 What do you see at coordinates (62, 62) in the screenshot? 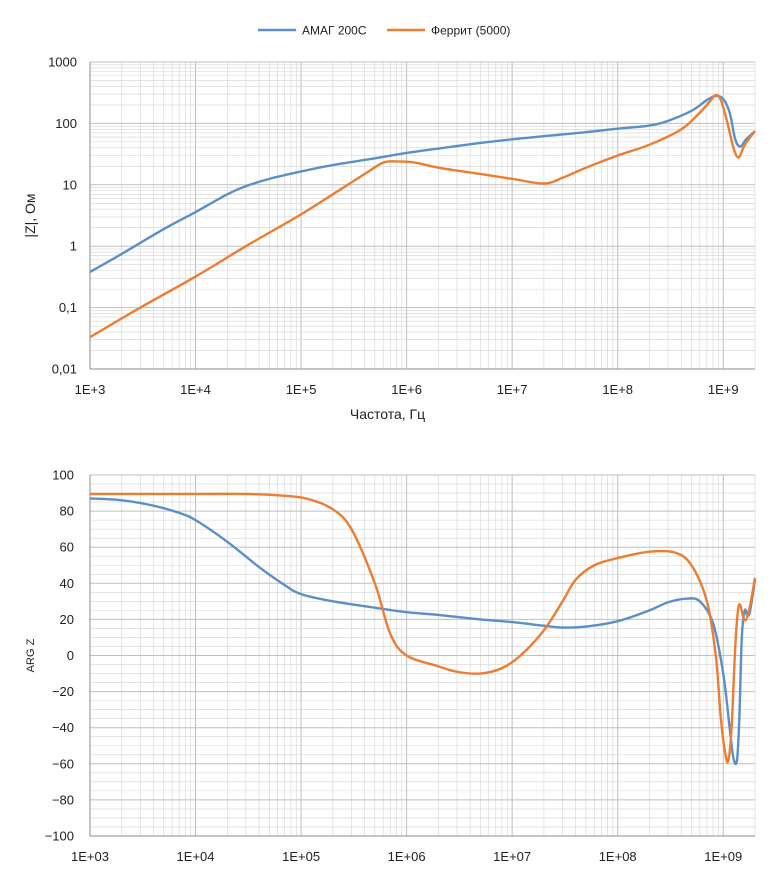
I see `chart1-y-tick-label: 1000` at bounding box center [62, 62].